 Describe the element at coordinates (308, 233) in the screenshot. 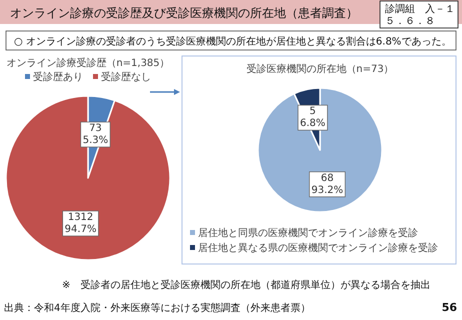

I see `legend-label: 居住地と同県の医療機関でオンライン診療を受診` at that location.